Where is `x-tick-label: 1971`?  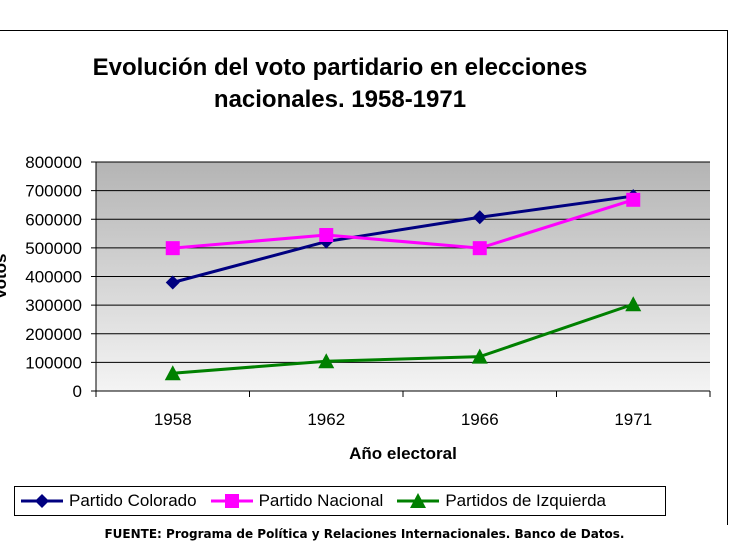
x-tick-label: 1971 is located at coordinates (633, 419).